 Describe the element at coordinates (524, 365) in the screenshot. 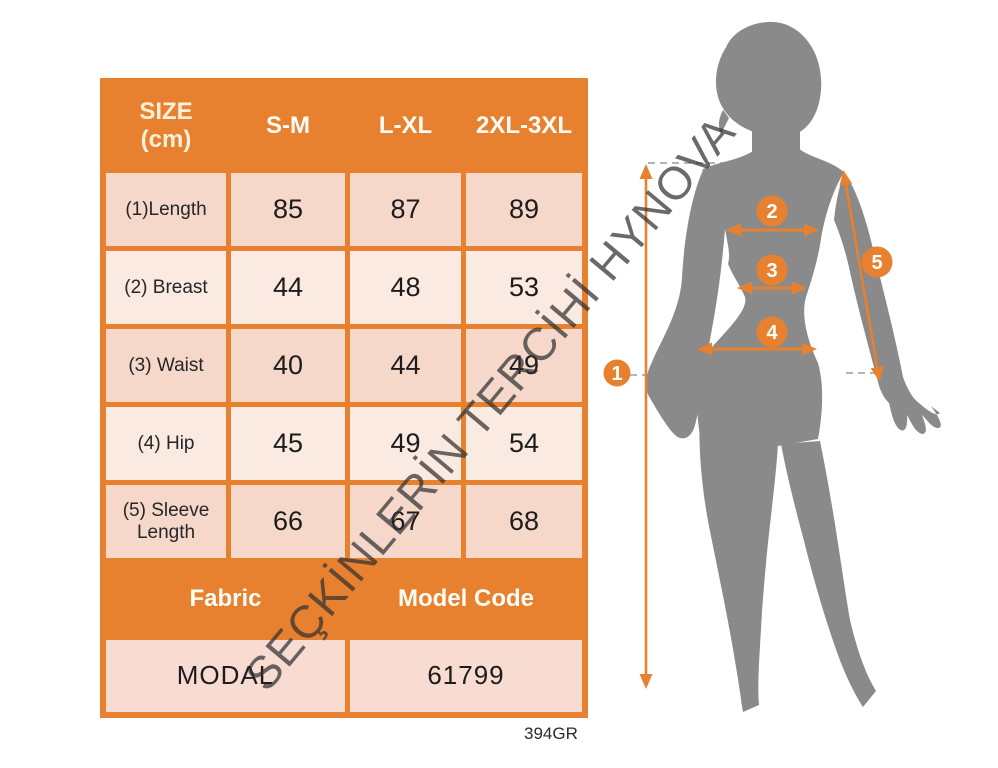

I see `row-waist-2xl3xl: 49` at that location.